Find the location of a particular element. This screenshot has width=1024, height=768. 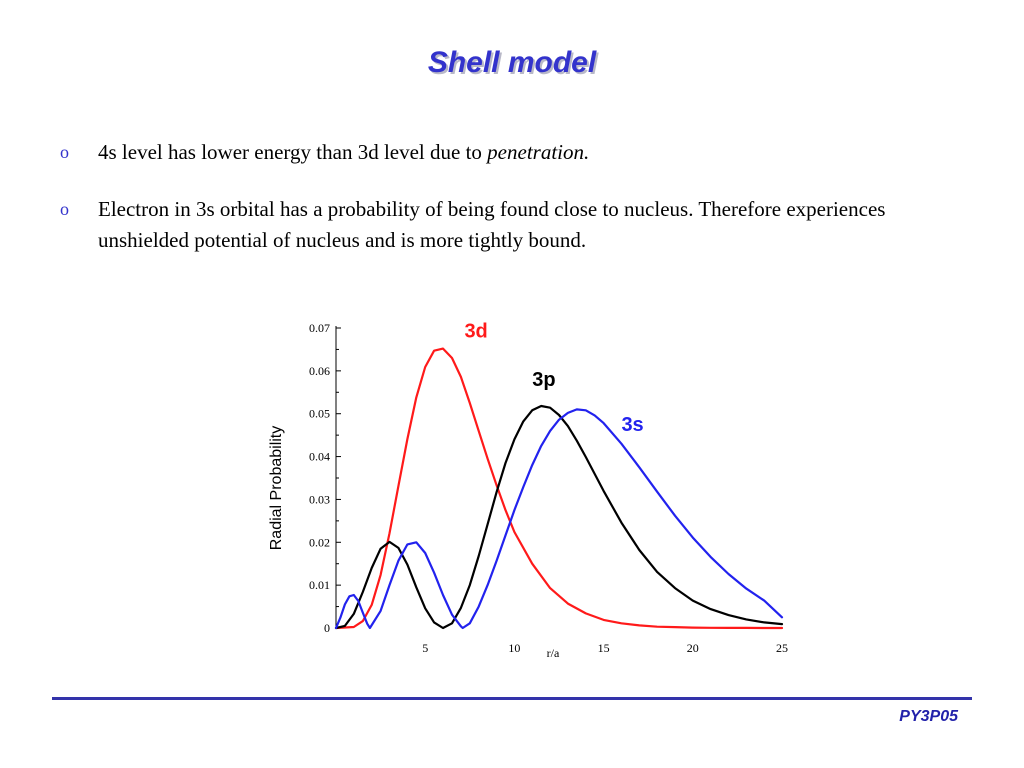

slide-title: Shell model is located at coordinates (512, 62).